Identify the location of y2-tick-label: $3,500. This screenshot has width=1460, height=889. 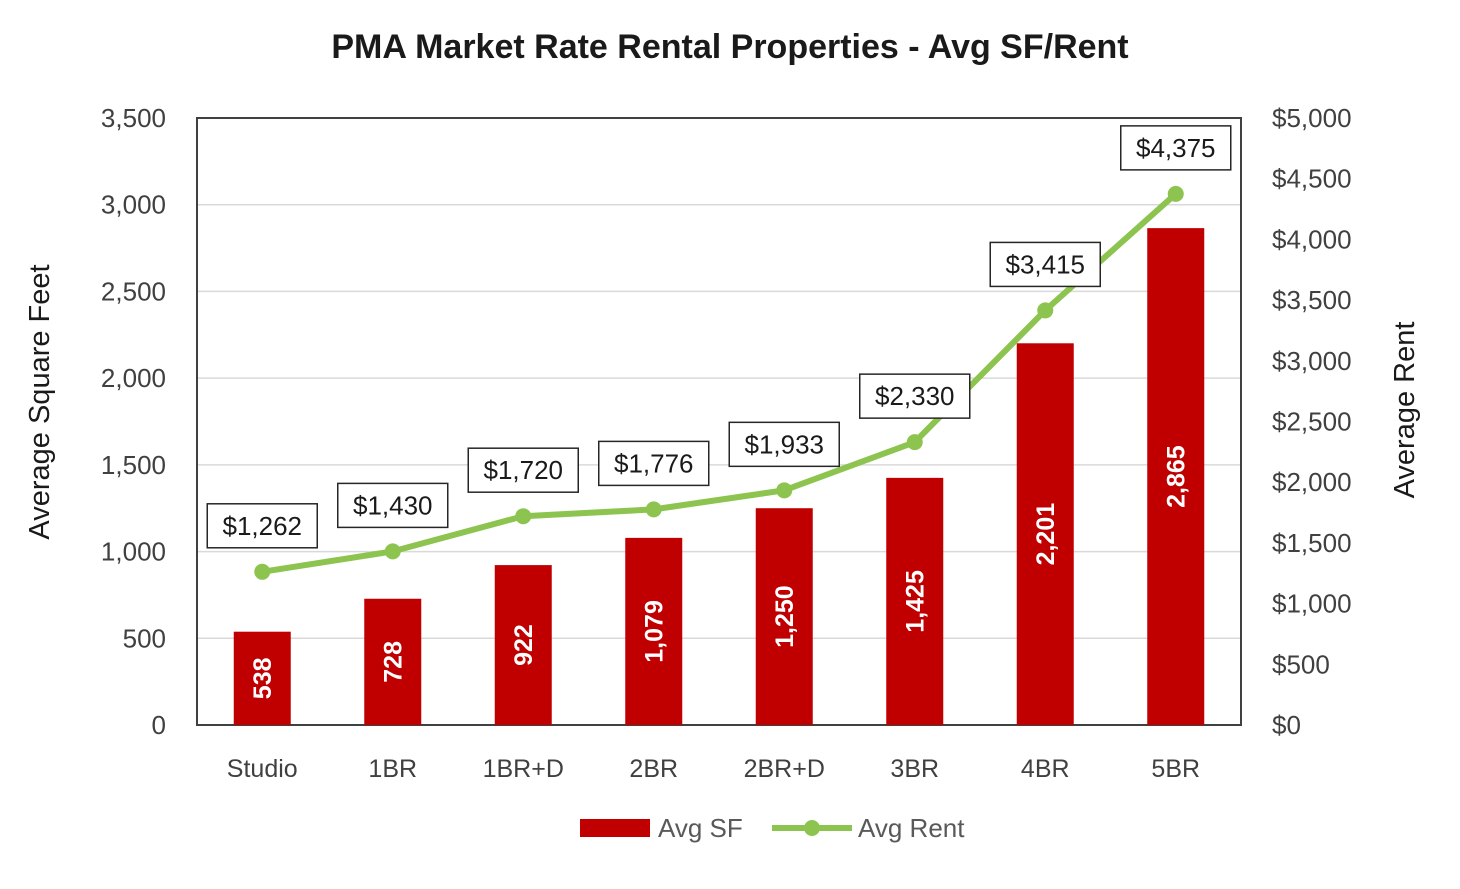
(1312, 300).